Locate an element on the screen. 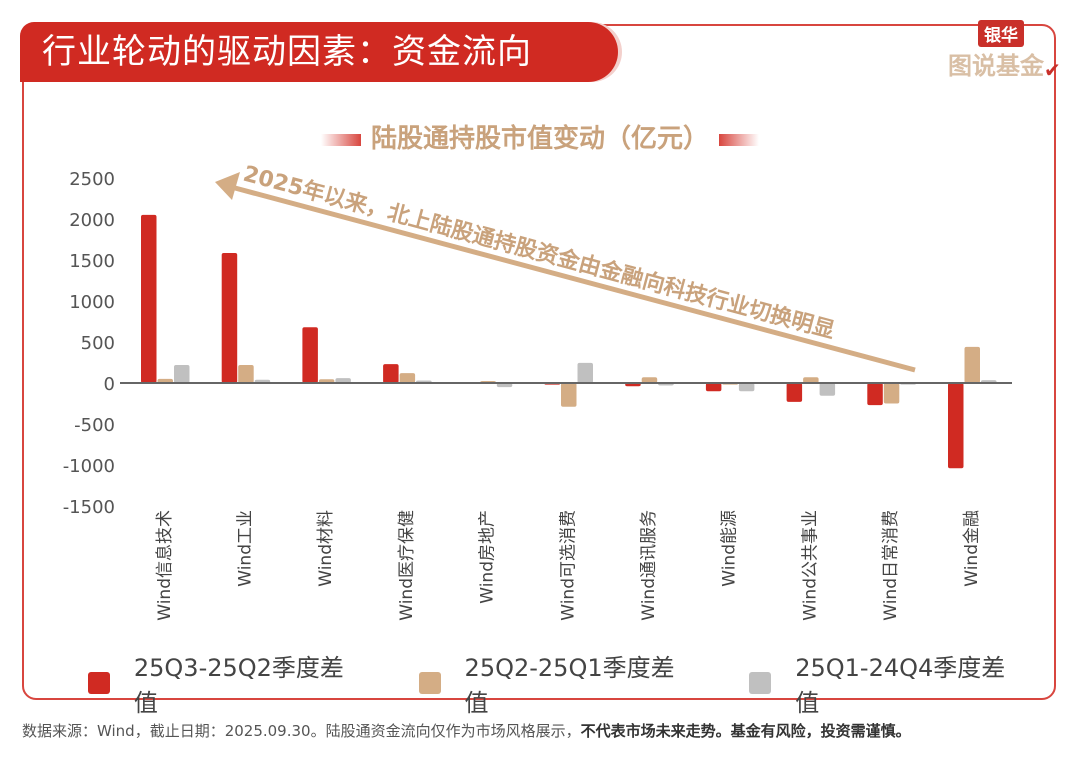 This screenshot has height=759, width=1080. chart-title: 陆股通持股市值变动（亿元） is located at coordinates (539, 139).